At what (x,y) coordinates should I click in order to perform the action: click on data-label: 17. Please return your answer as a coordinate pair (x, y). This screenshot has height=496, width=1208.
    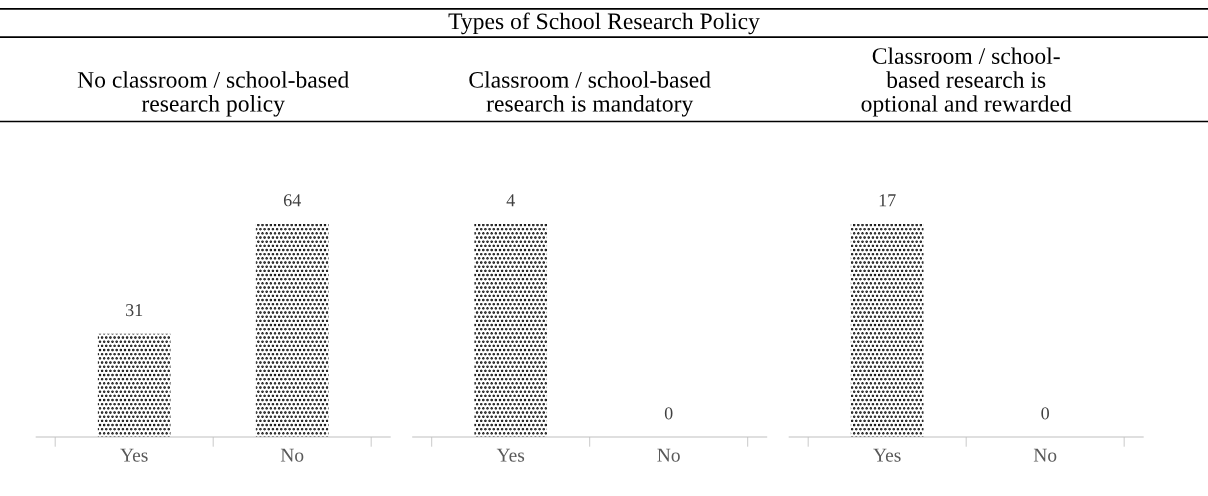
    Looking at the image, I should click on (887, 200).